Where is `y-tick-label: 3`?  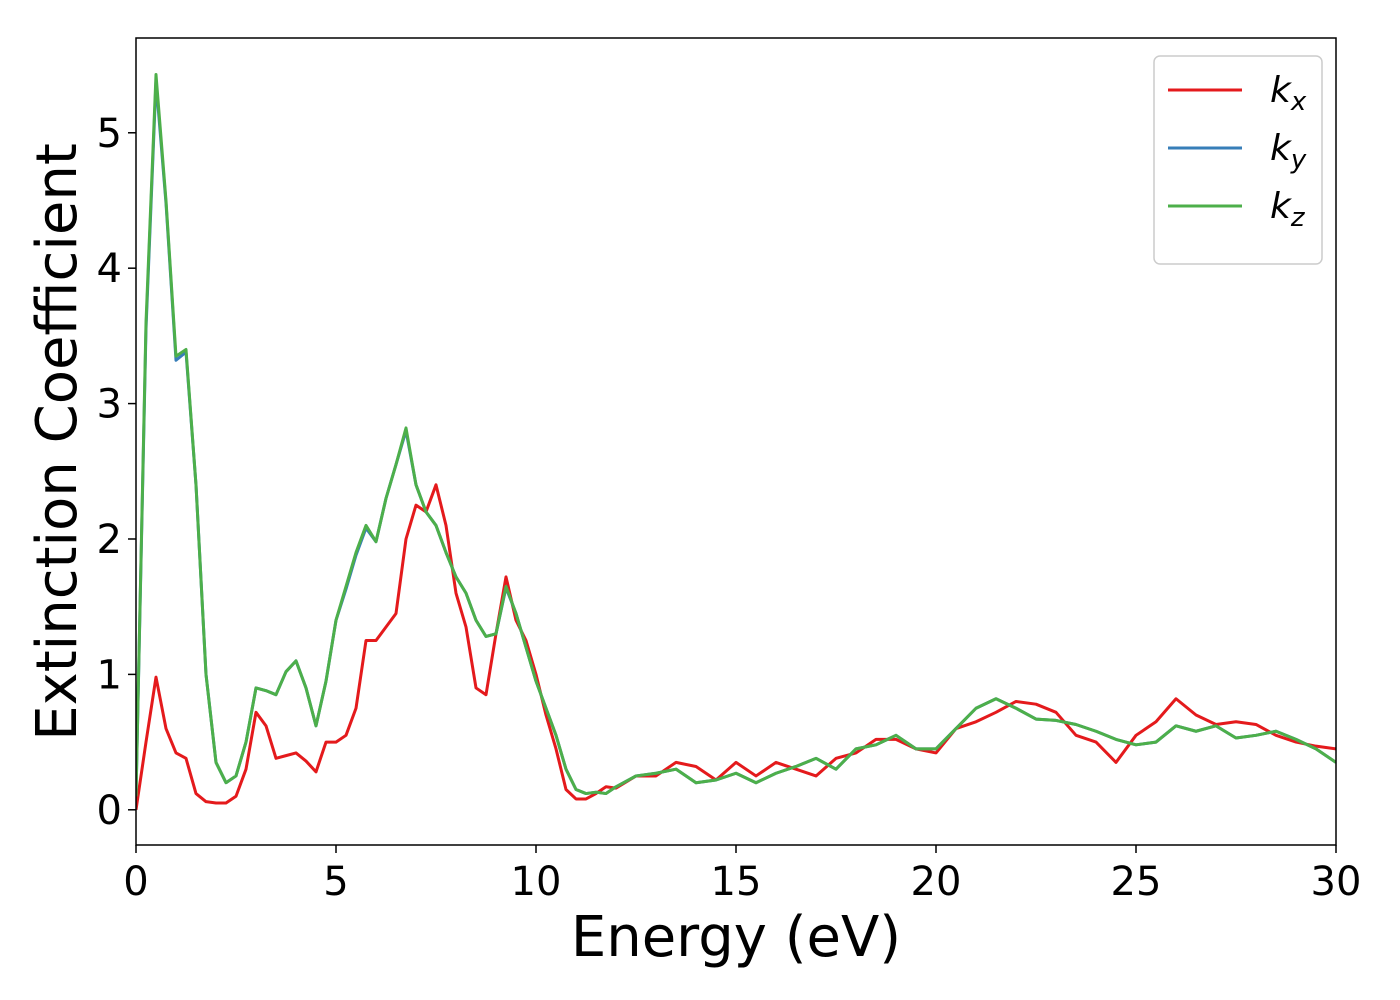
y-tick-label: 3 is located at coordinates (109, 405).